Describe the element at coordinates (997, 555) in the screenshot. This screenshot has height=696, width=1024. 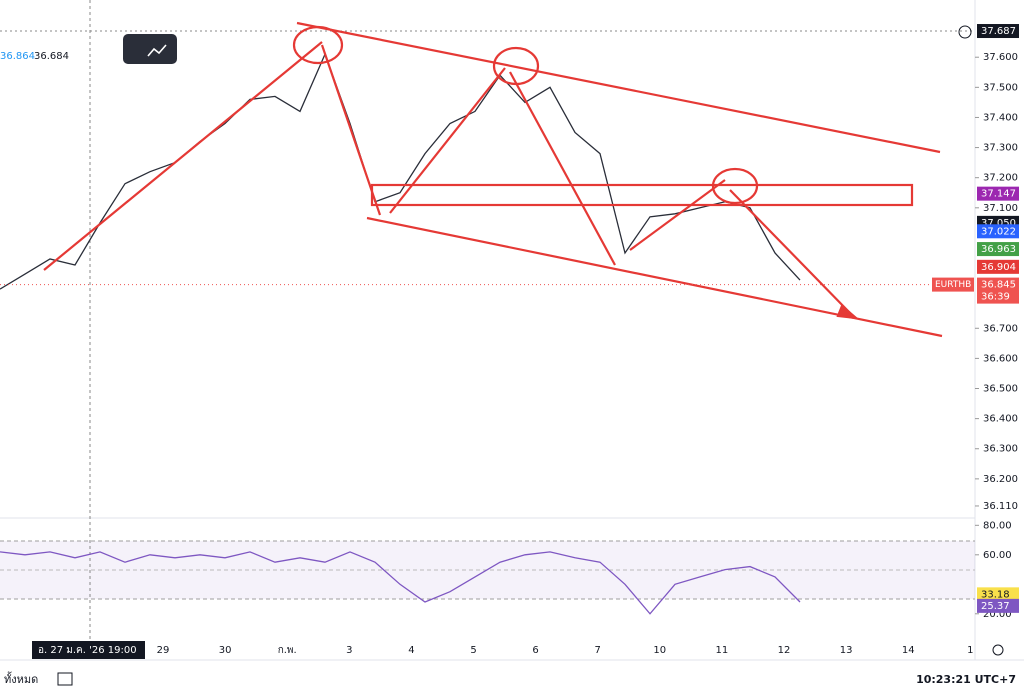
I see `y-tick-label: 60.00` at that location.